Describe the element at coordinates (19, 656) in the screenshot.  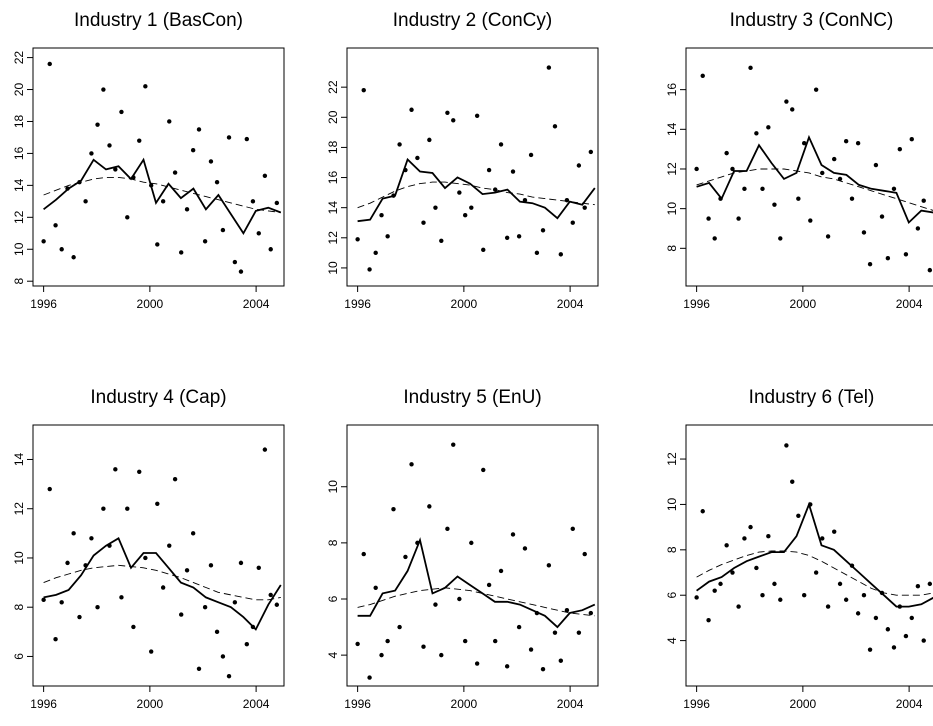
I see `y-tick-label: 6` at that location.